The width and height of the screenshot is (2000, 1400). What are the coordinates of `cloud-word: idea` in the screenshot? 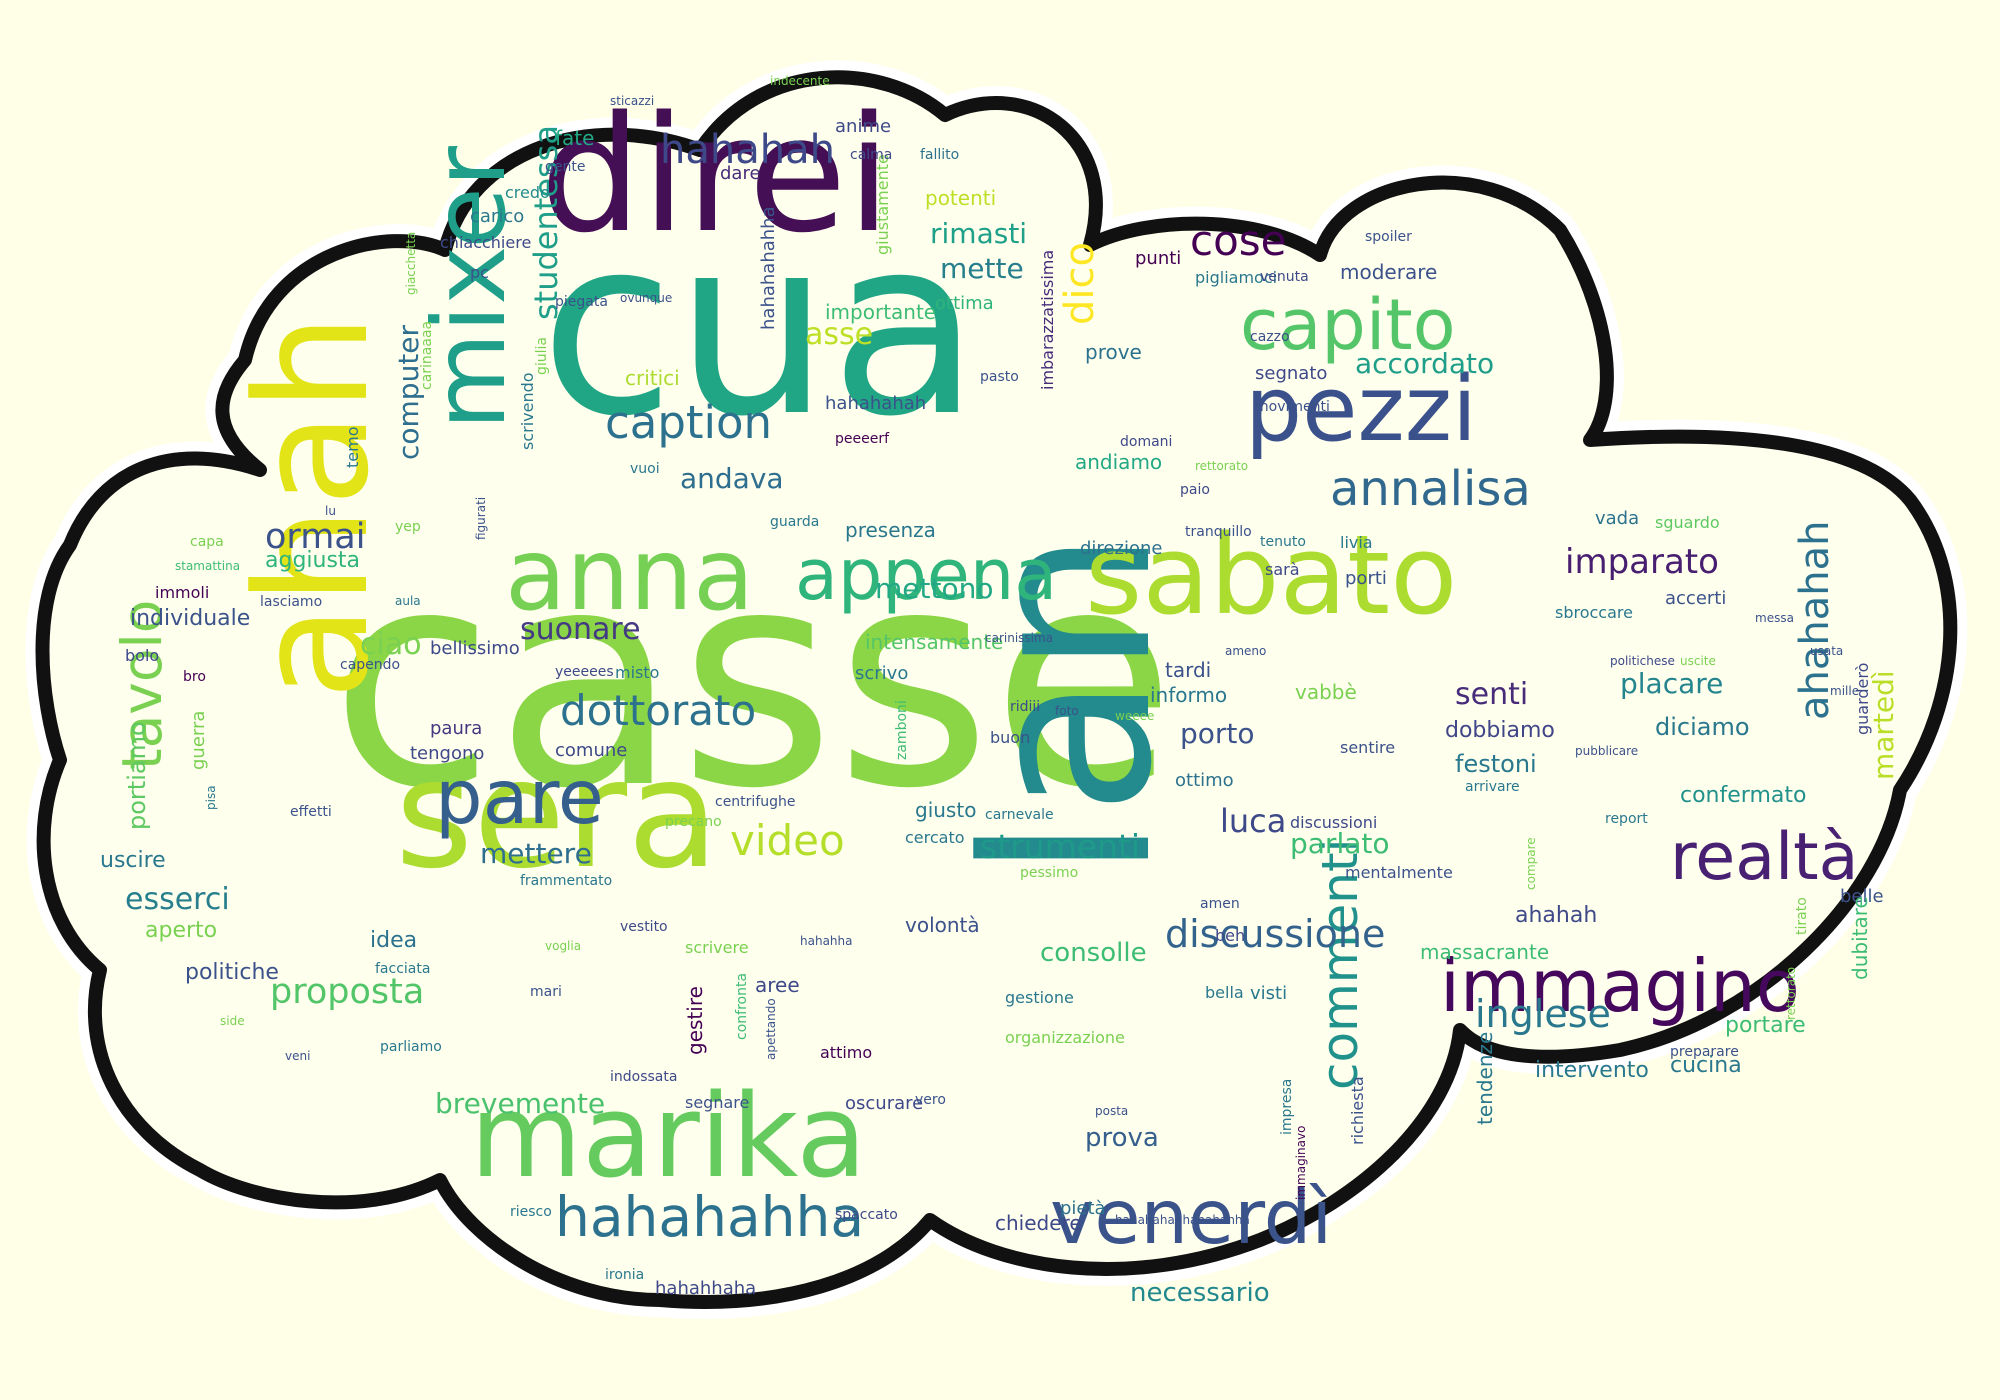 It's located at (394, 940).